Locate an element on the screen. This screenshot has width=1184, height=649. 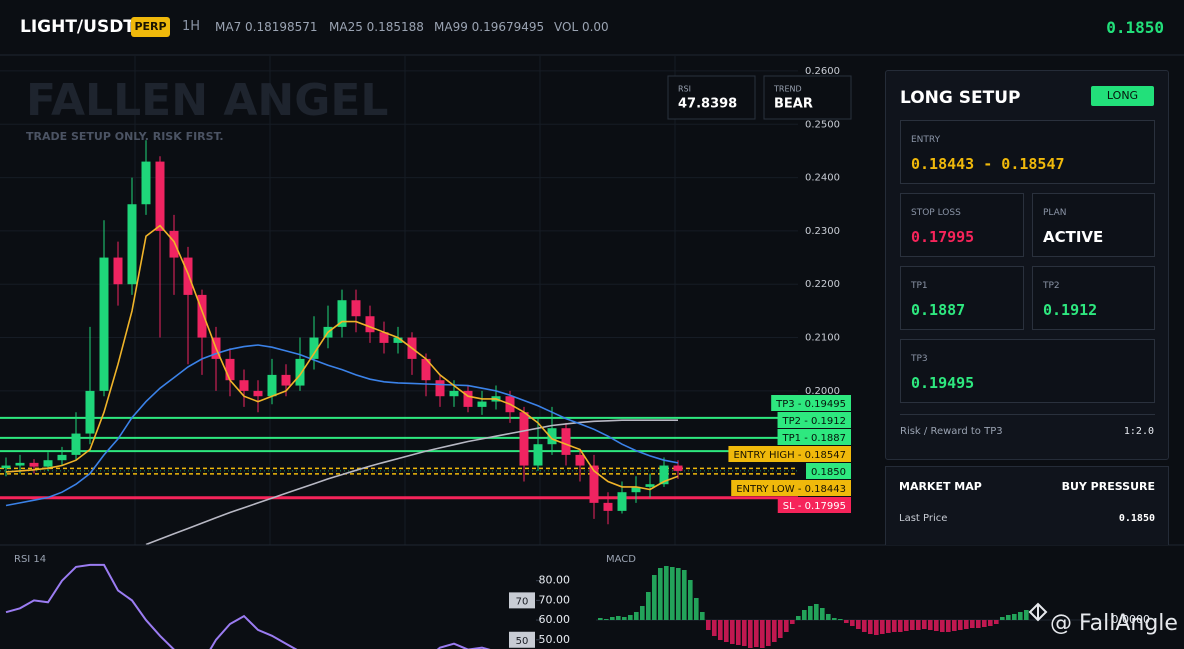
tp2-value: 0.1912 is located at coordinates (1070, 310).